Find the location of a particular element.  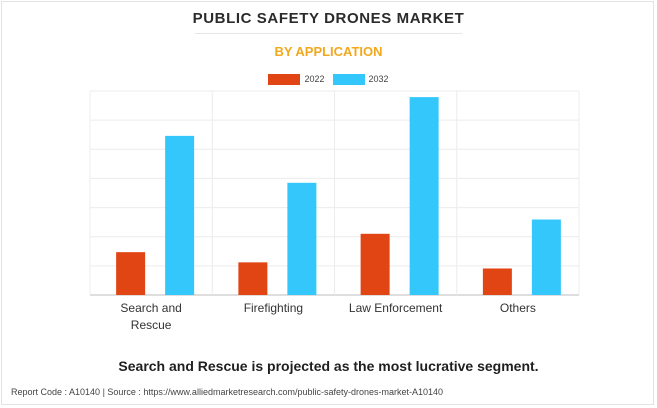

legend-item-2022: 2022 is located at coordinates (296, 79).